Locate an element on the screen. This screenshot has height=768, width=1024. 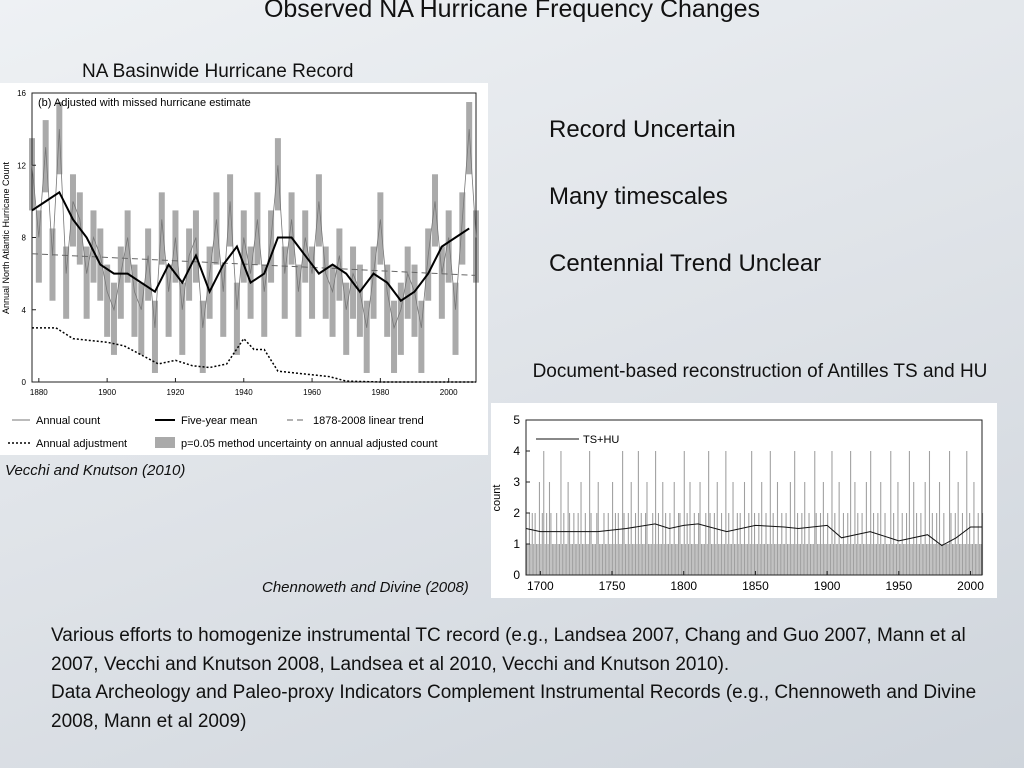
five-year-mean-line is located at coordinates (250, 246).